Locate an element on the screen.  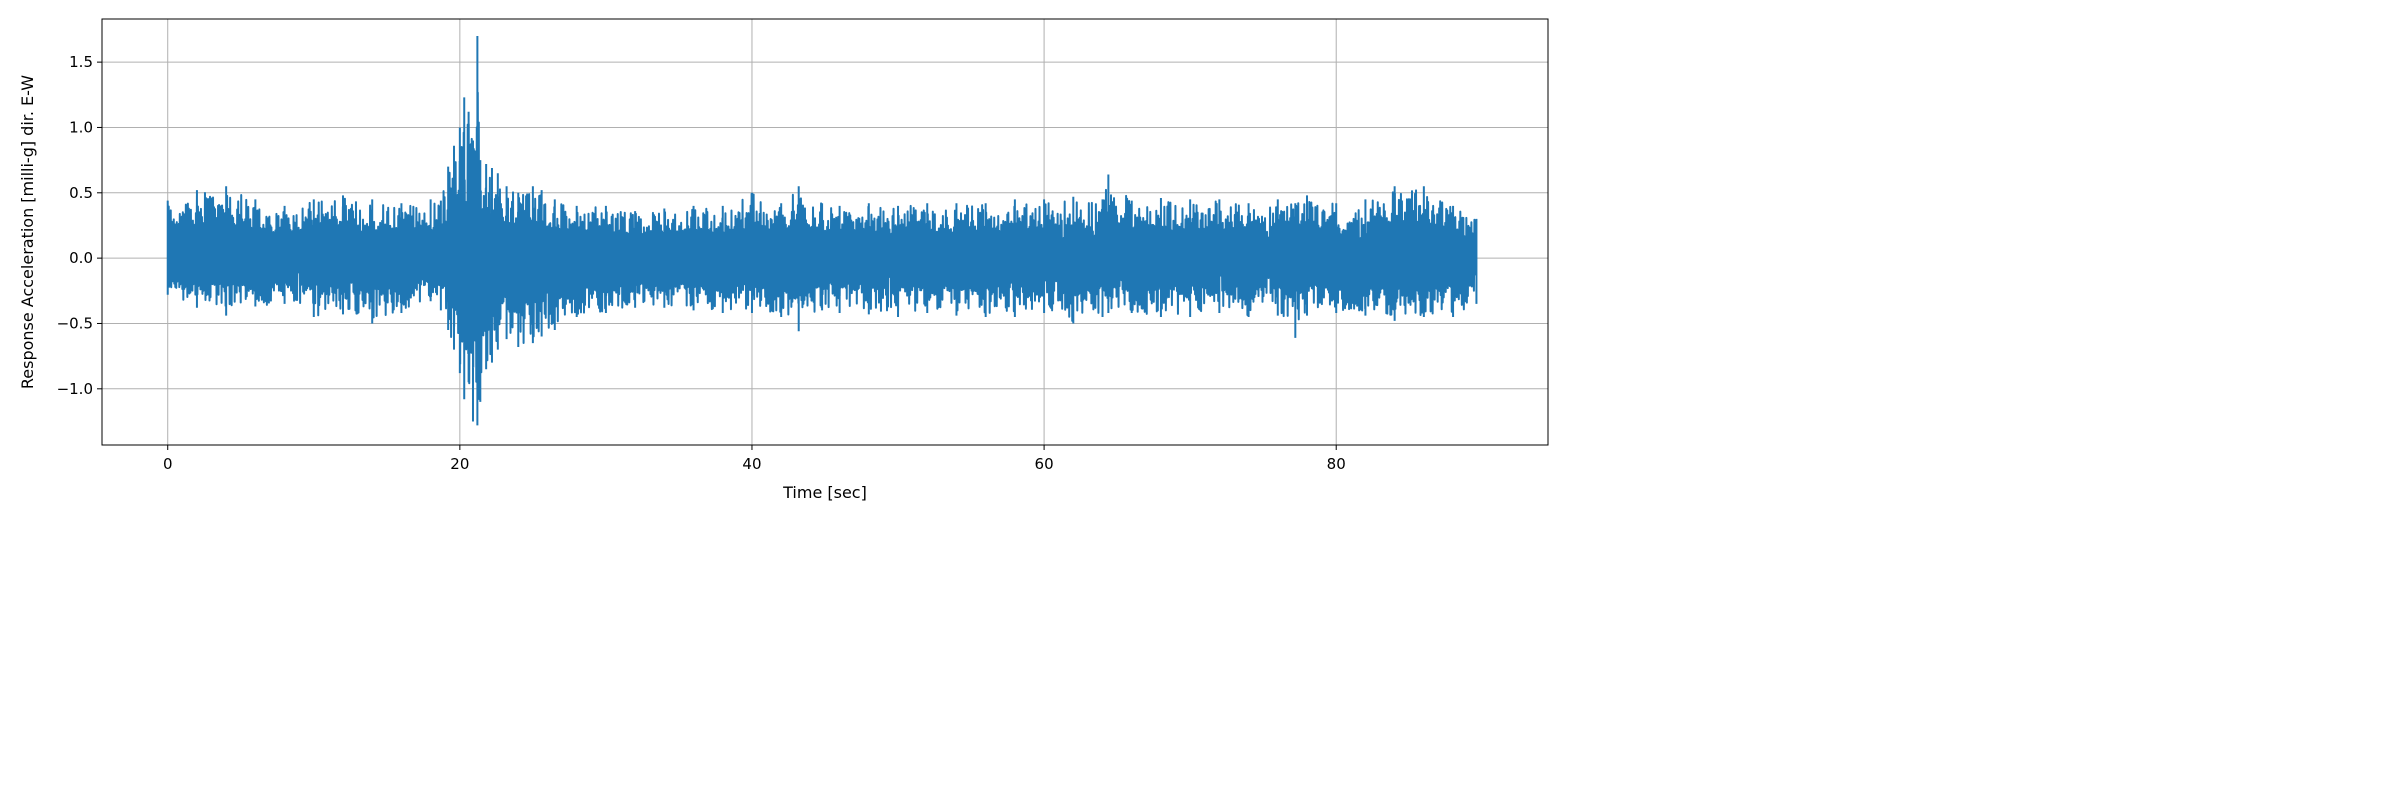
y-tick-label: 1.0 is located at coordinates (81, 127).